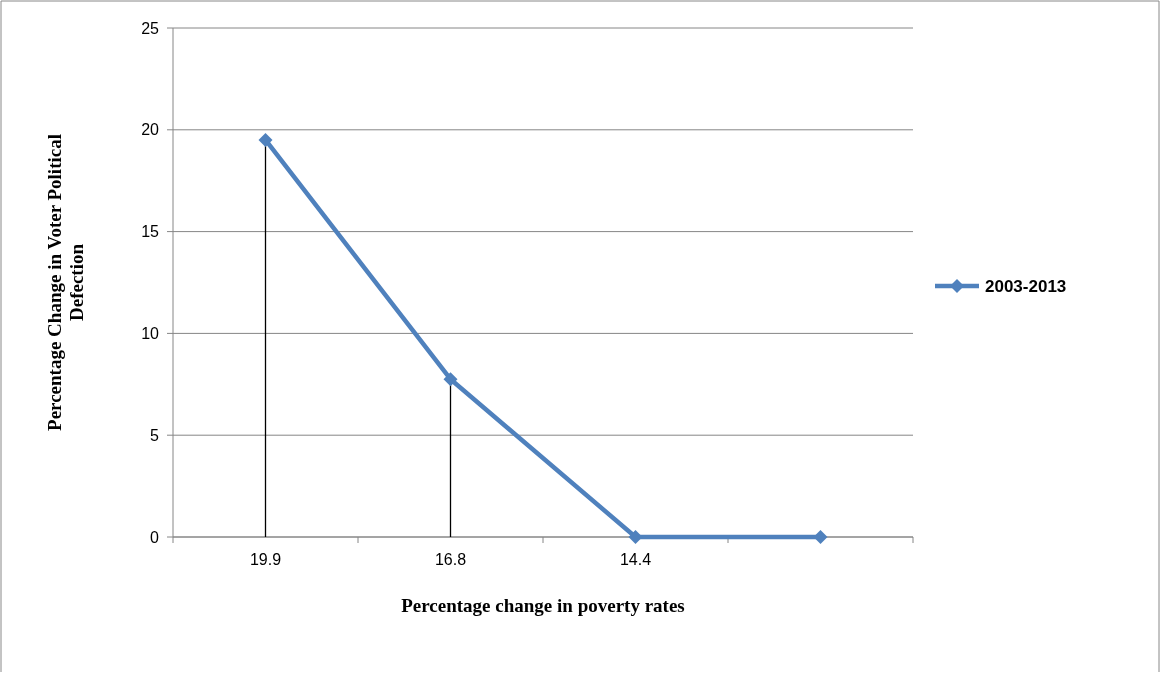 The height and width of the screenshot is (673, 1160). I want to click on y-tick-label: 0, so click(155, 537).